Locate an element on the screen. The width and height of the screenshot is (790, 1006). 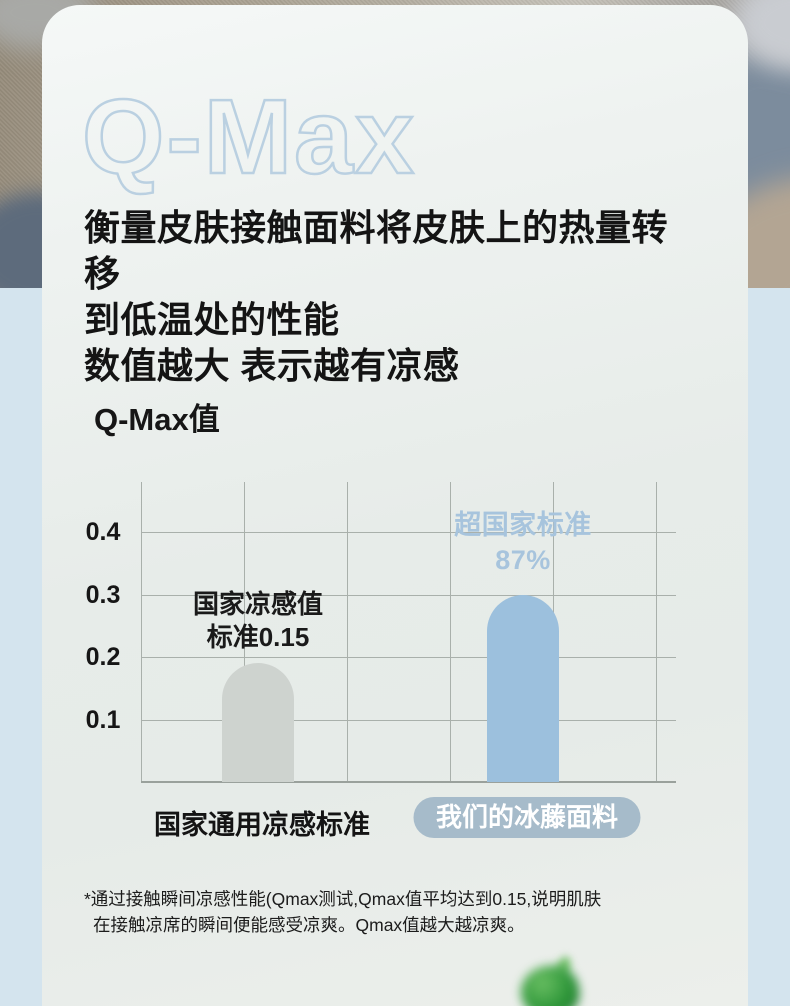
chart-title: Q-Max值 is located at coordinates (157, 419).